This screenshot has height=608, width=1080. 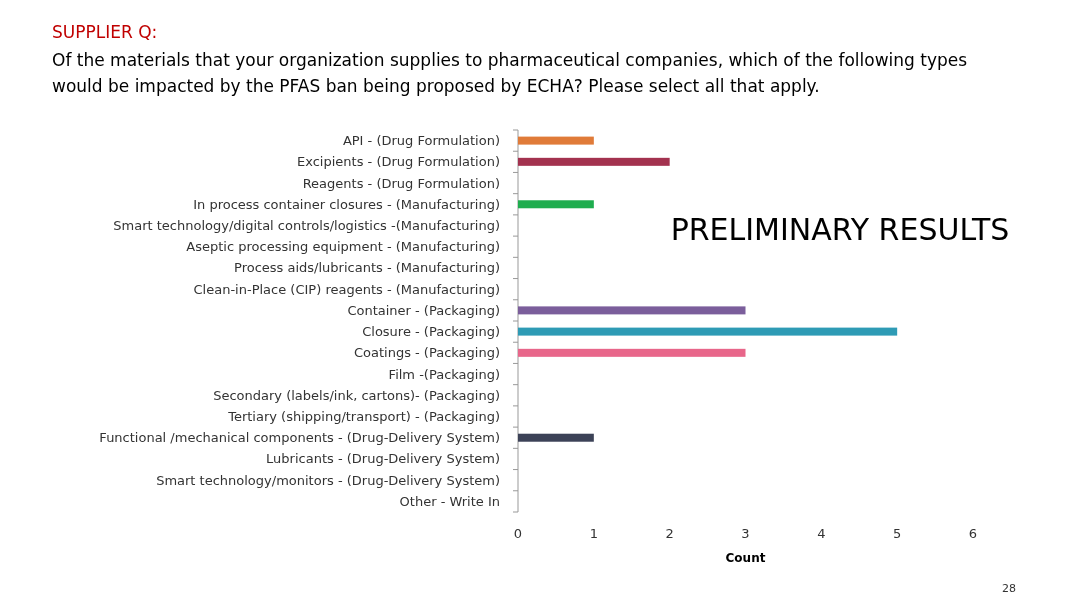 What do you see at coordinates (897, 533) in the screenshot?
I see `x-tick-label: 5` at bounding box center [897, 533].